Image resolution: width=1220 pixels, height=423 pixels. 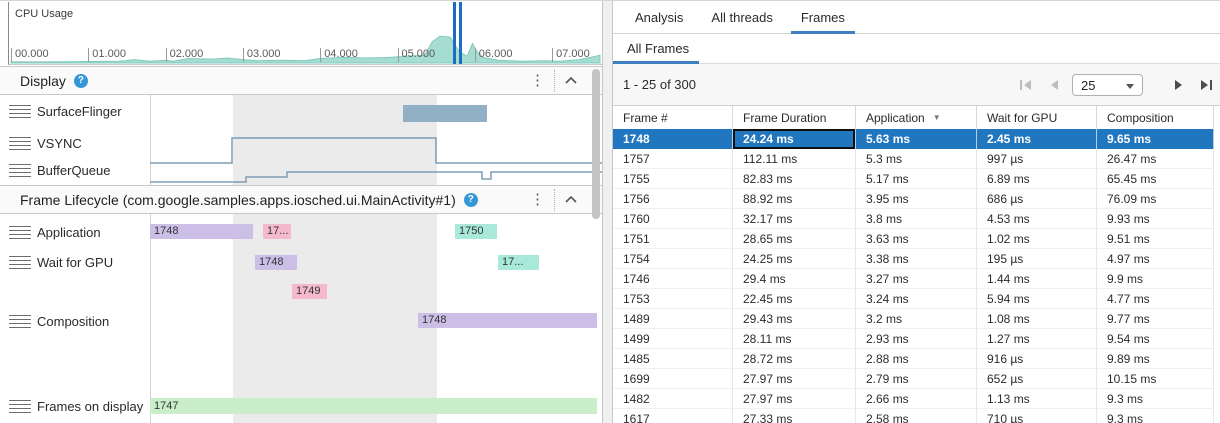 I want to click on table-row: 1746 29.4 ms 3.27 ms 1.44 ms 9.9 ms, so click(x=916, y=279).